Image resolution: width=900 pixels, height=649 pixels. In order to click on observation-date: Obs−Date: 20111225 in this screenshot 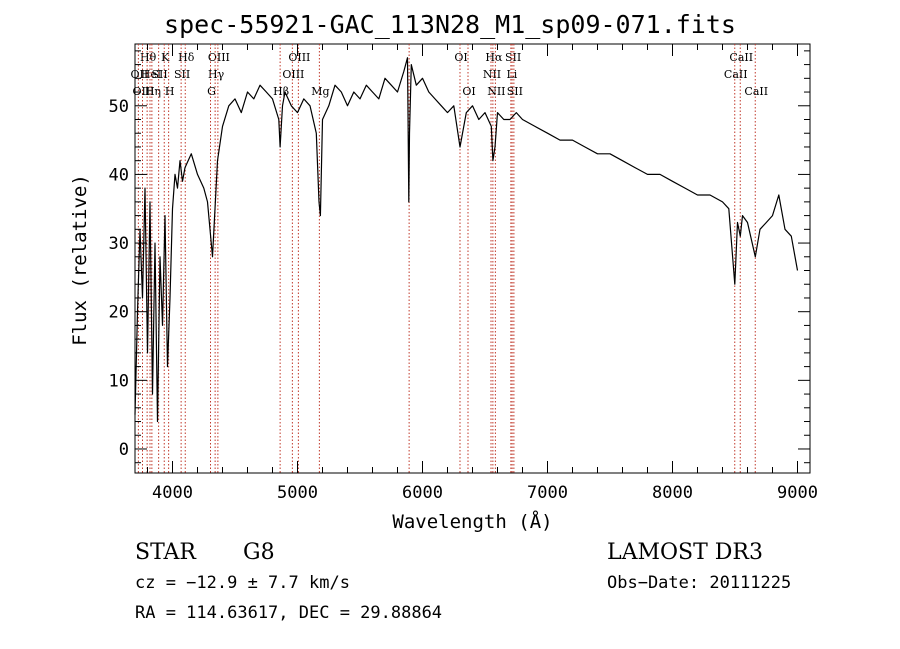, I will do `click(699, 583)`.